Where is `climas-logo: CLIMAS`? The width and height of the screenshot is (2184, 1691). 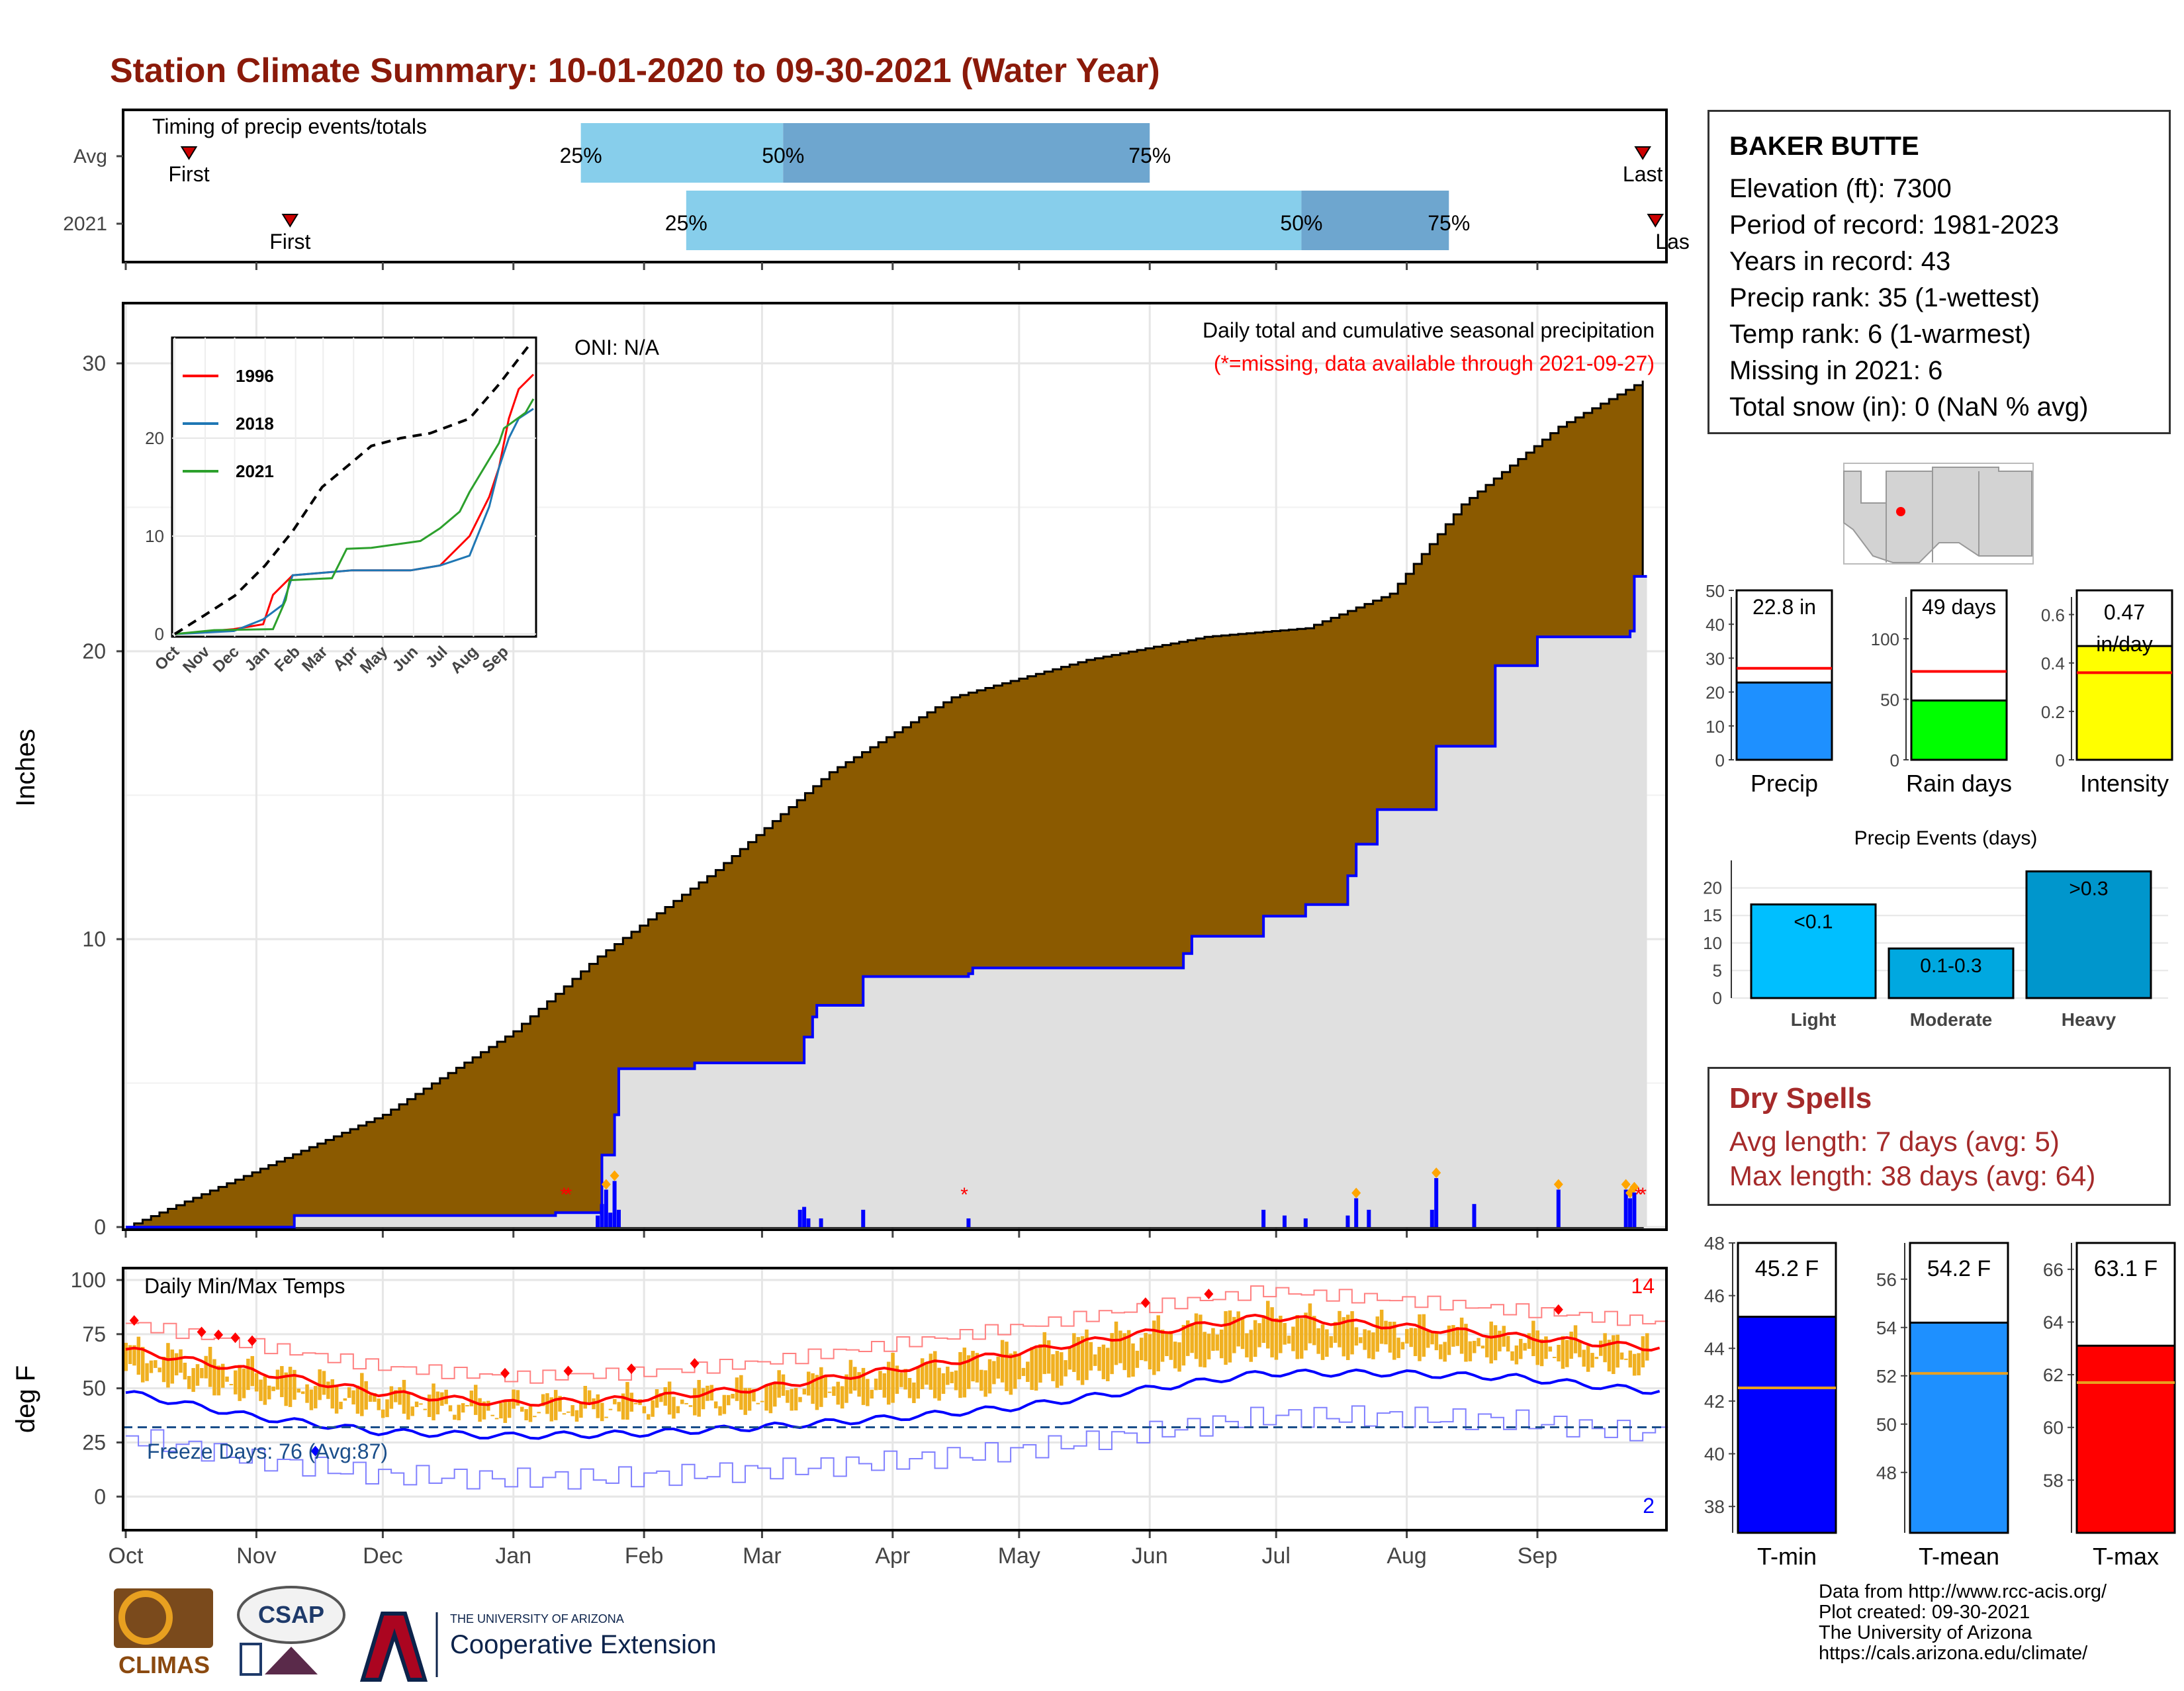 climas-logo: CLIMAS is located at coordinates (163, 1633).